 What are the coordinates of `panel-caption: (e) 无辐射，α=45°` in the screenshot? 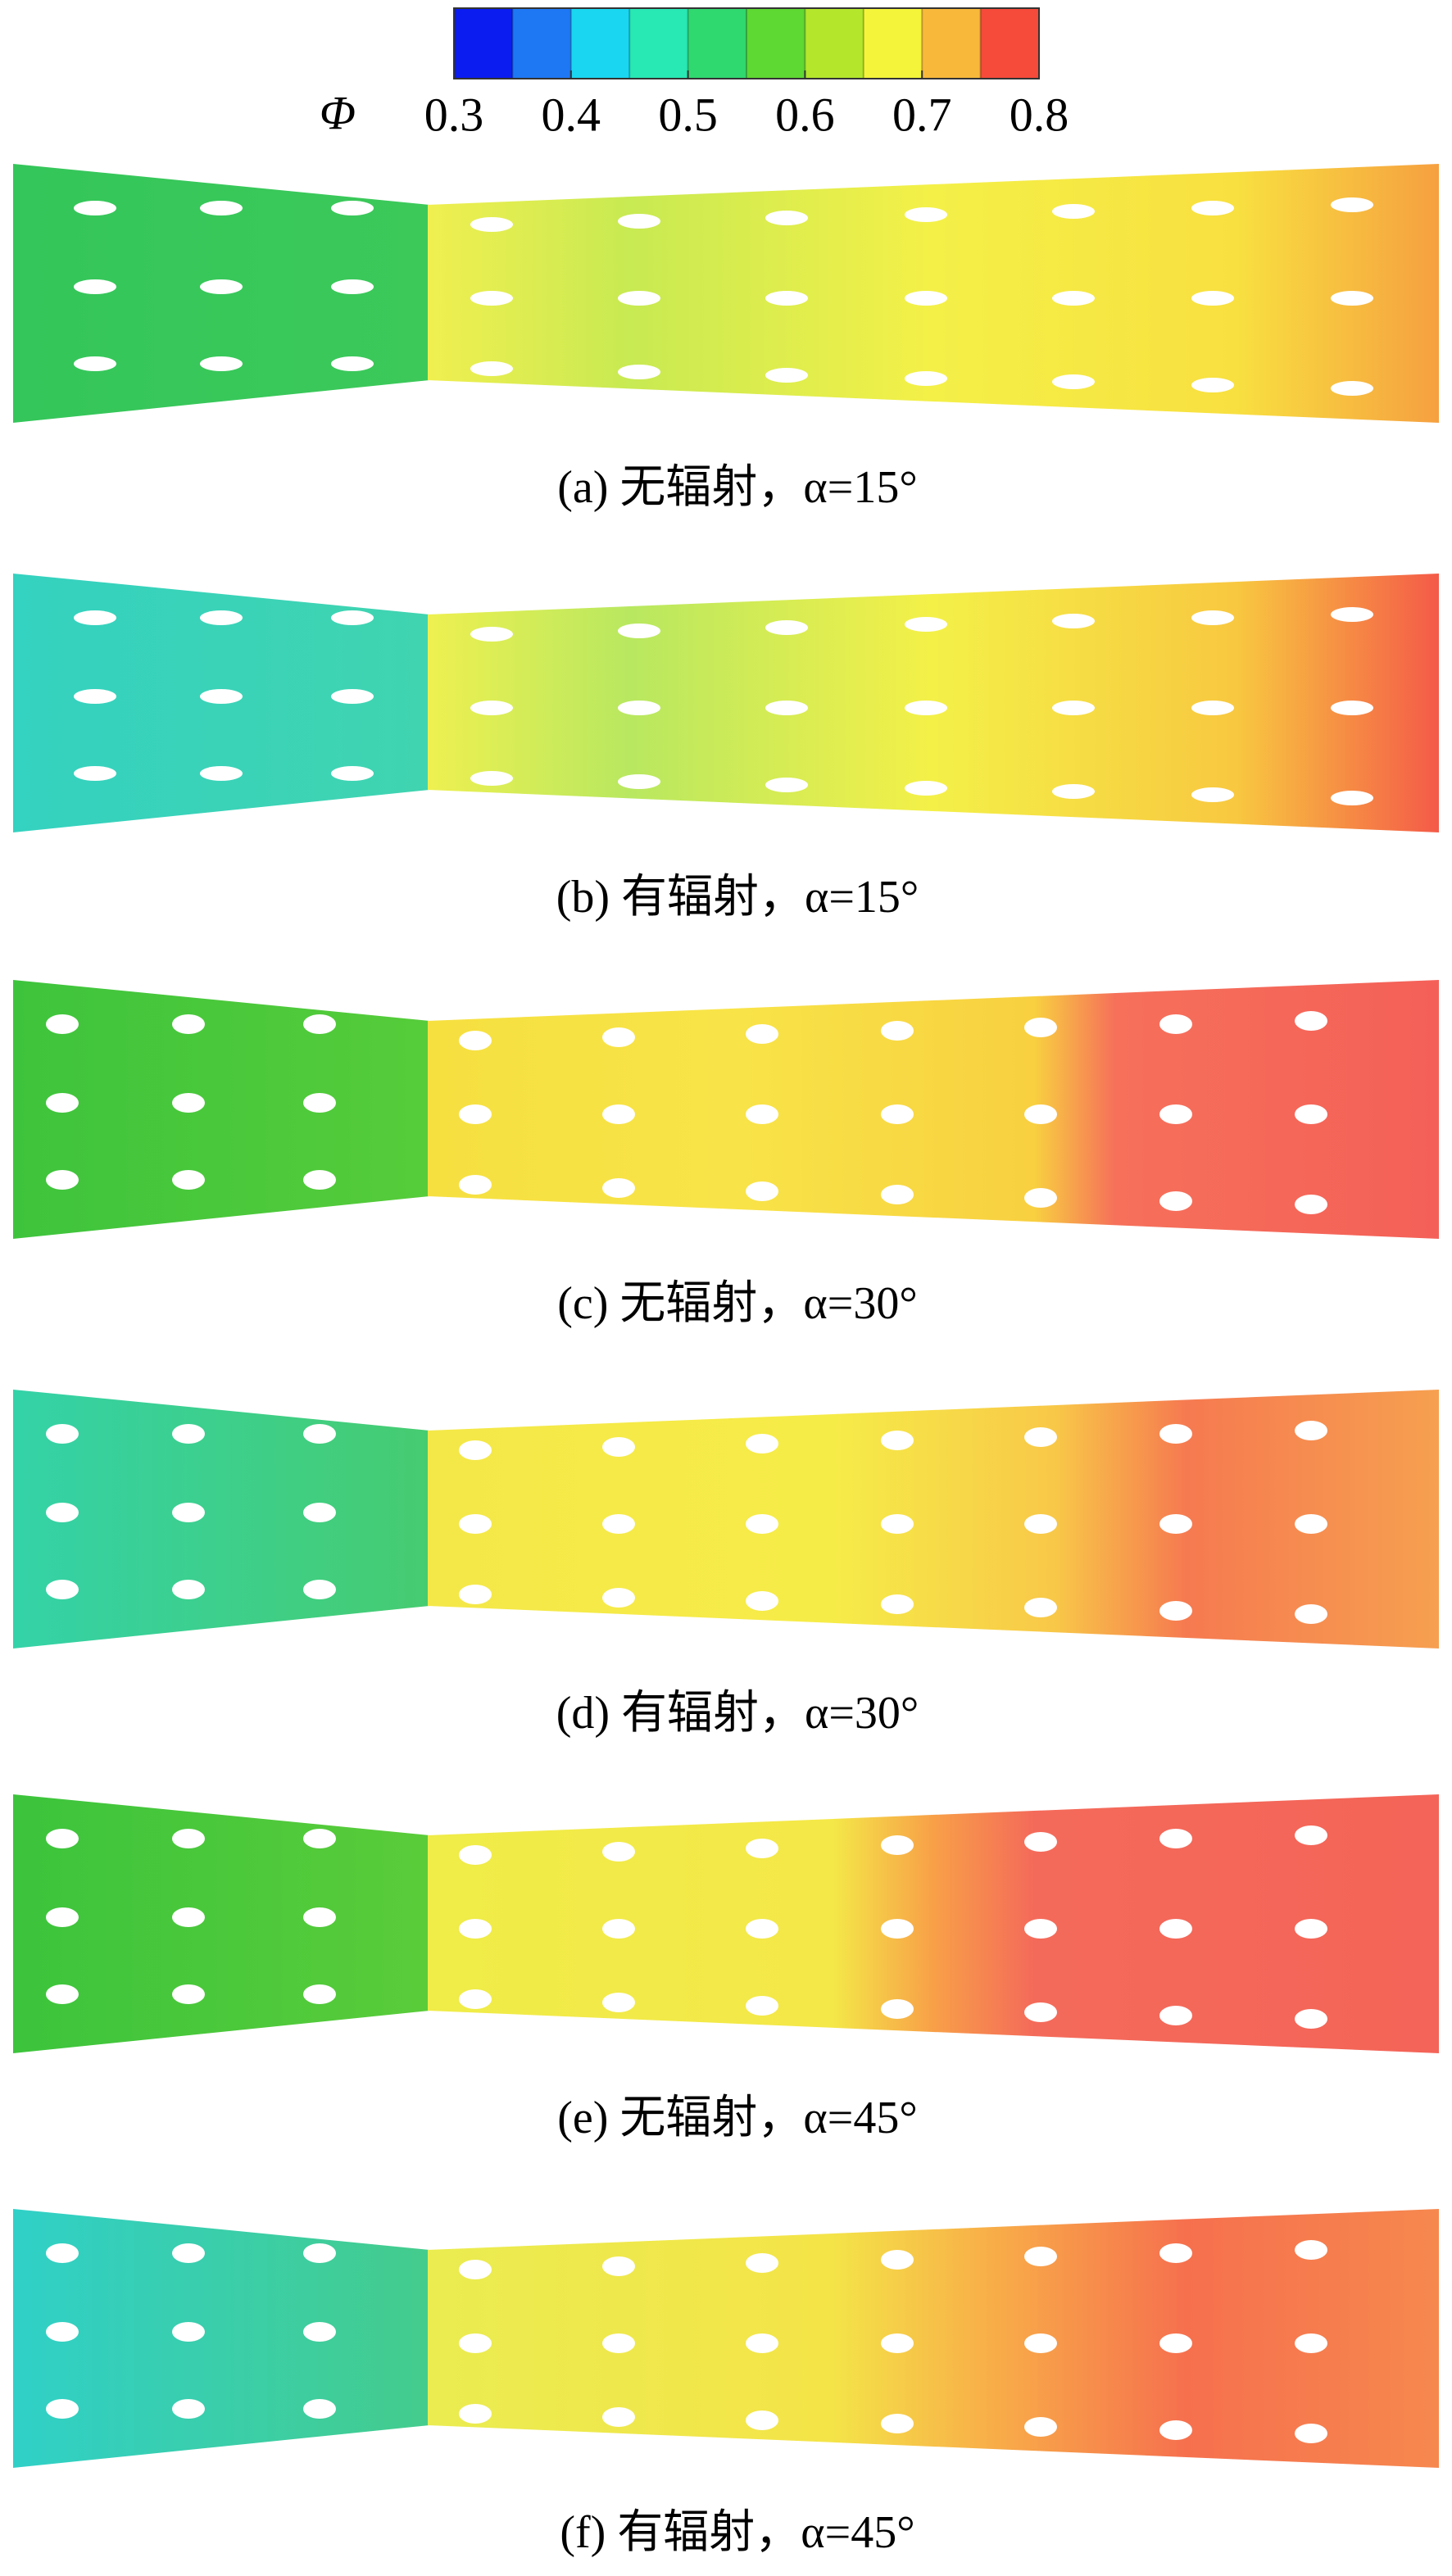 It's located at (737, 2118).